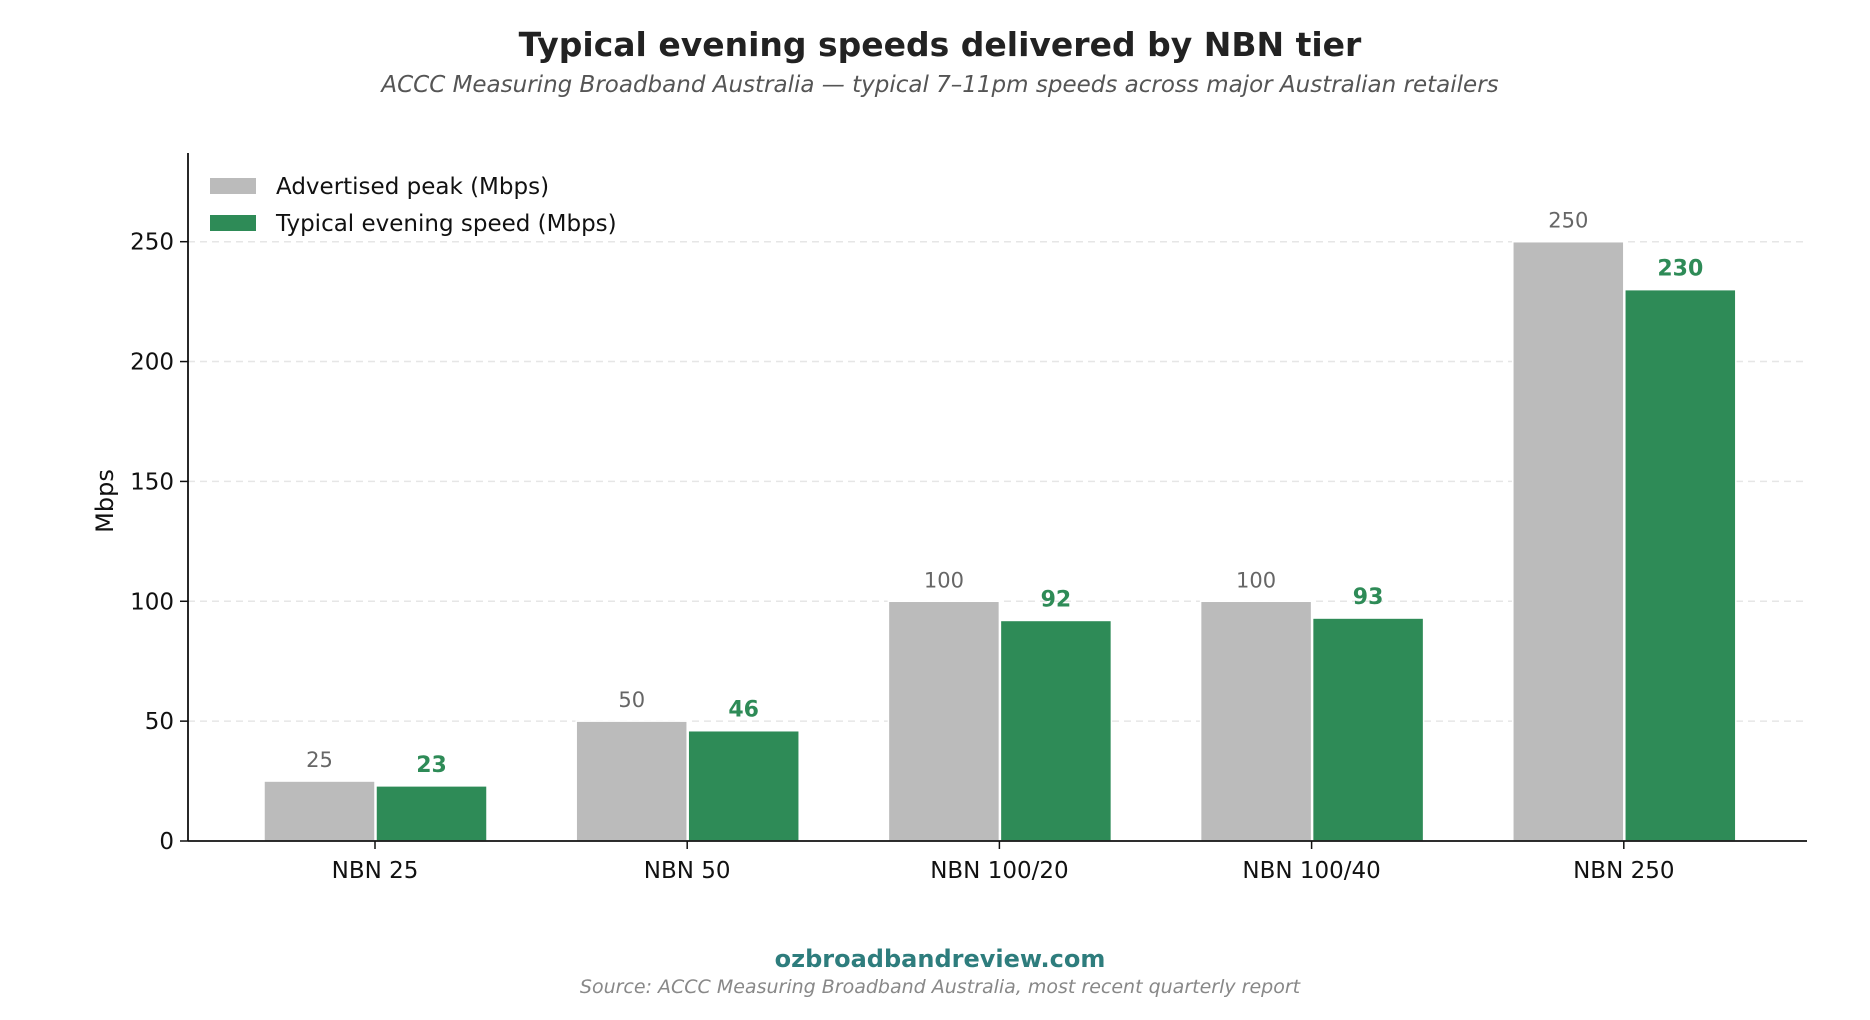 The height and width of the screenshot is (1020, 1870). Describe the element at coordinates (446, 224) in the screenshot. I see `legend-label: Typical evening speed (Mbps)` at that location.